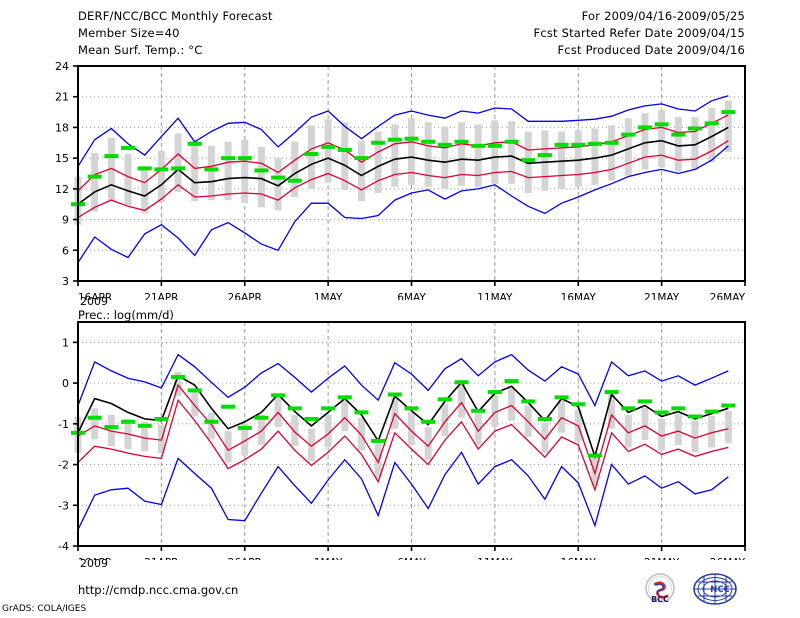 This screenshot has width=800, height=618. I want to click on valid-range-label: For 2009/04/16-2009/05/25, so click(663, 16).